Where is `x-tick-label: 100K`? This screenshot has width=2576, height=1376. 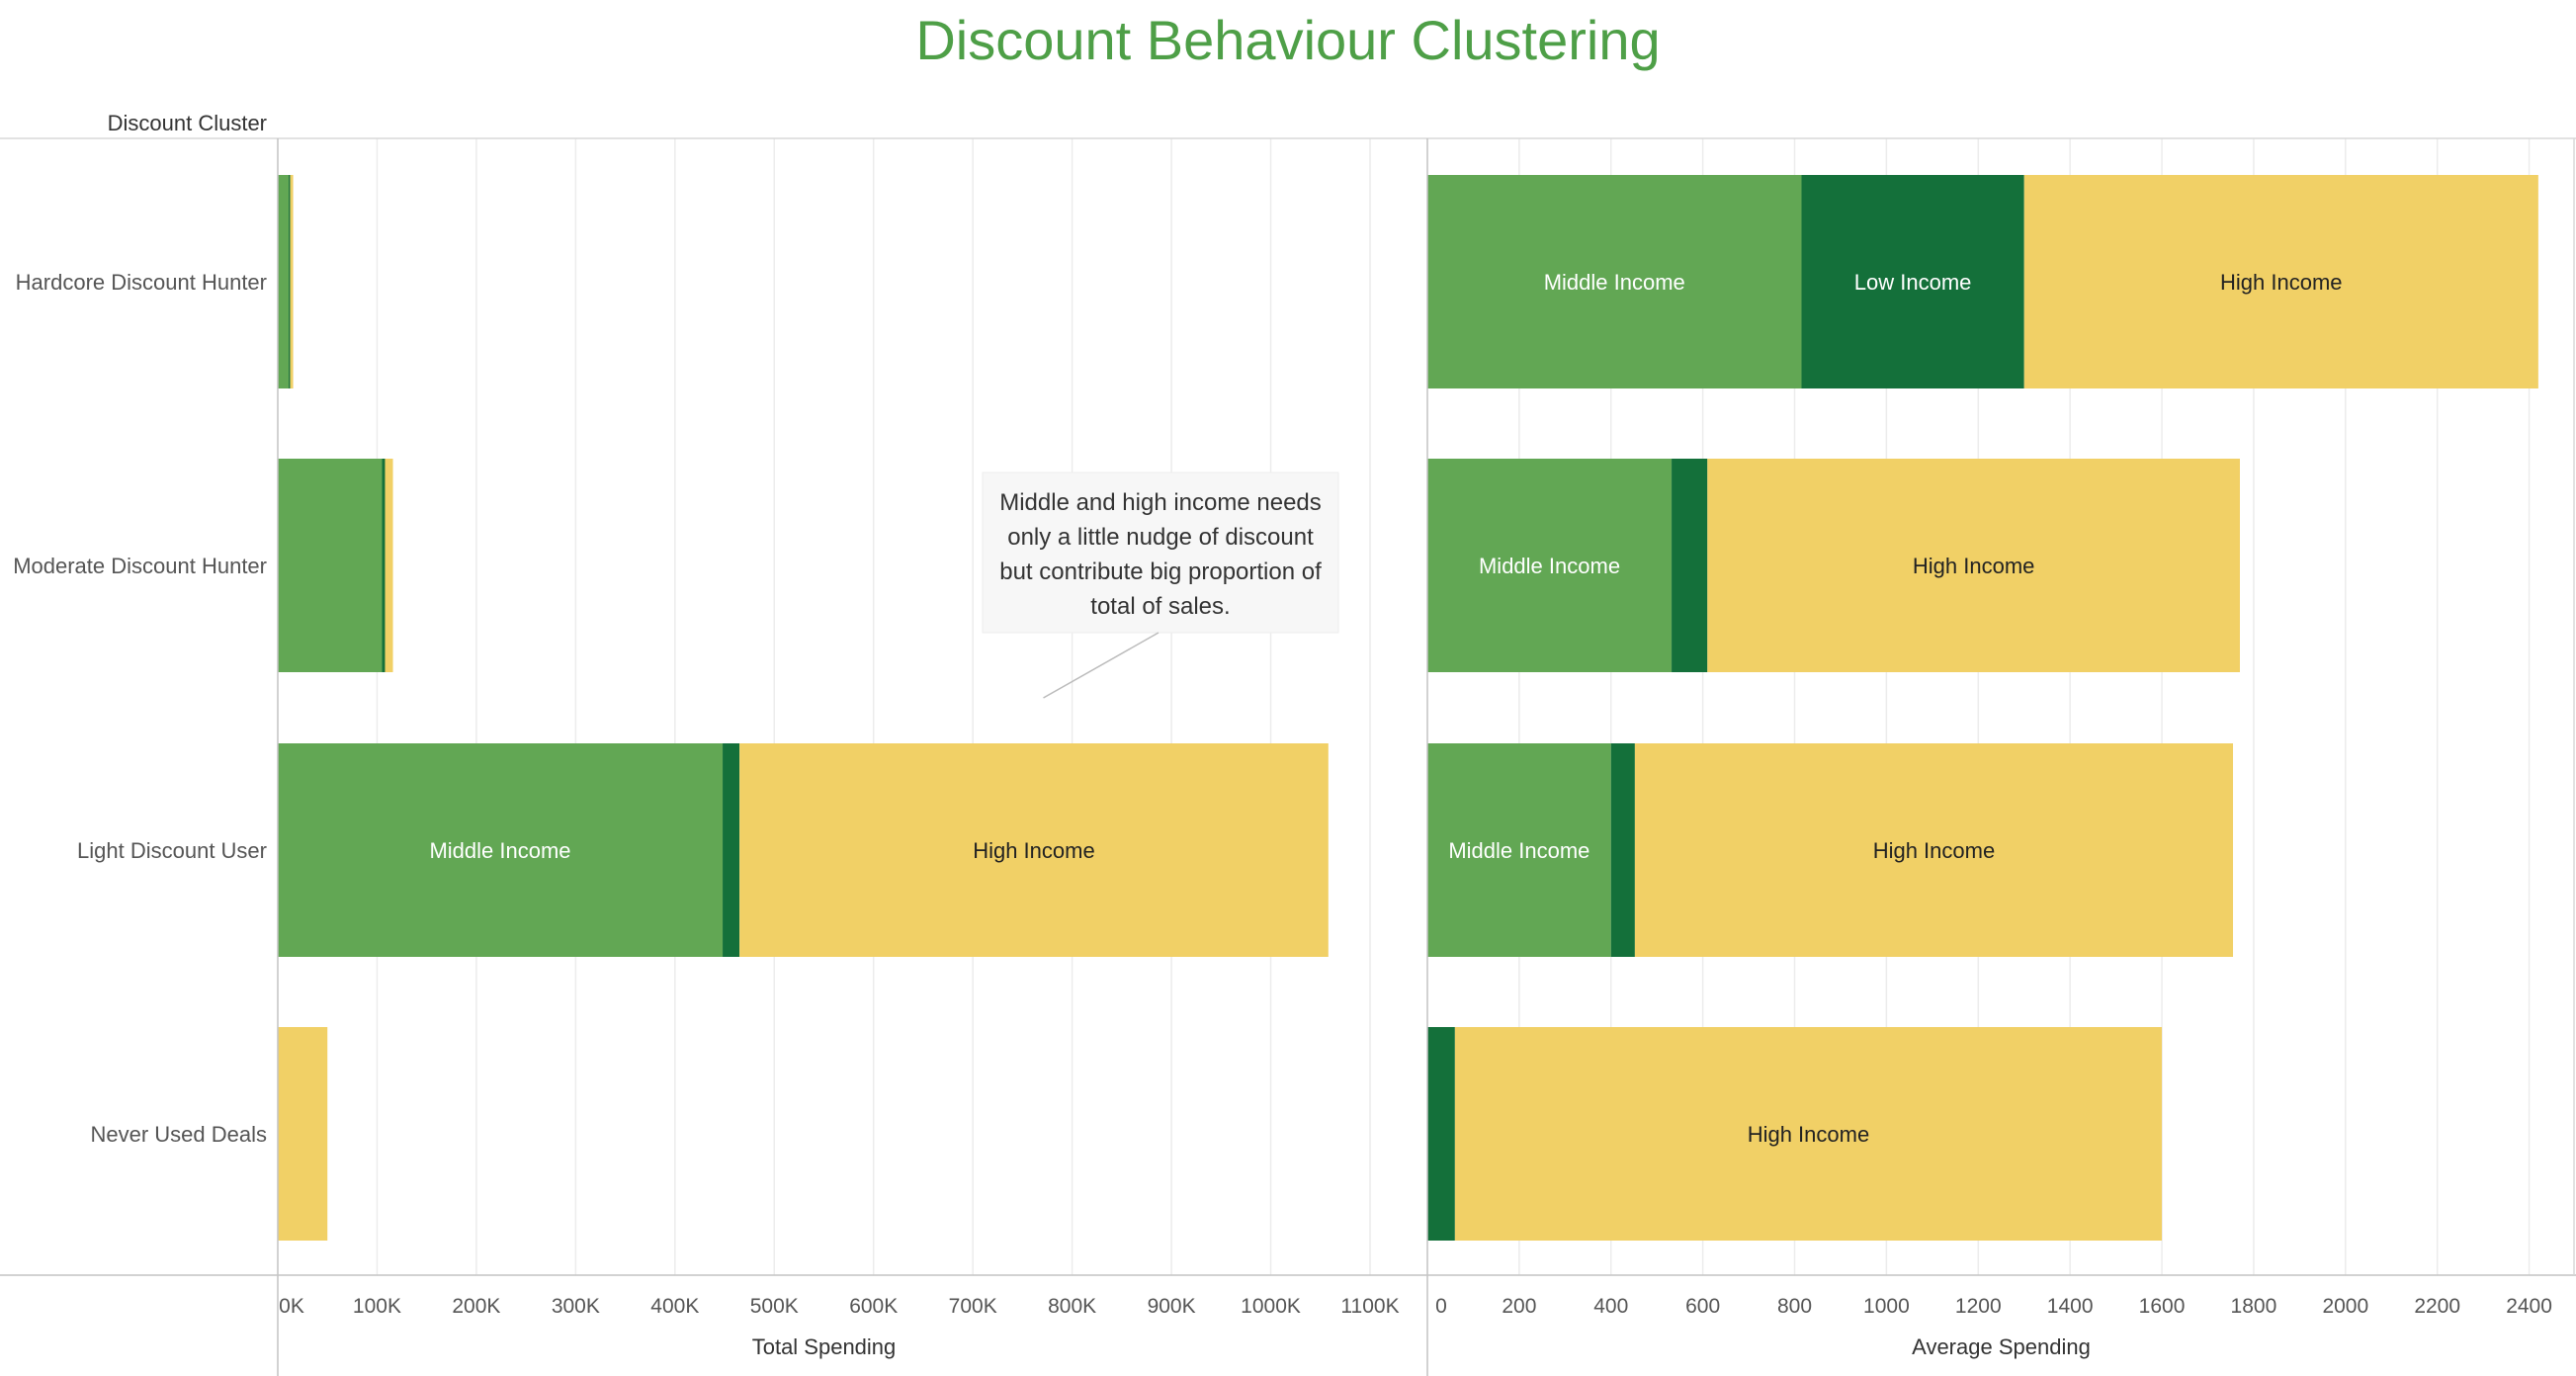 x-tick-label: 100K is located at coordinates (377, 1307).